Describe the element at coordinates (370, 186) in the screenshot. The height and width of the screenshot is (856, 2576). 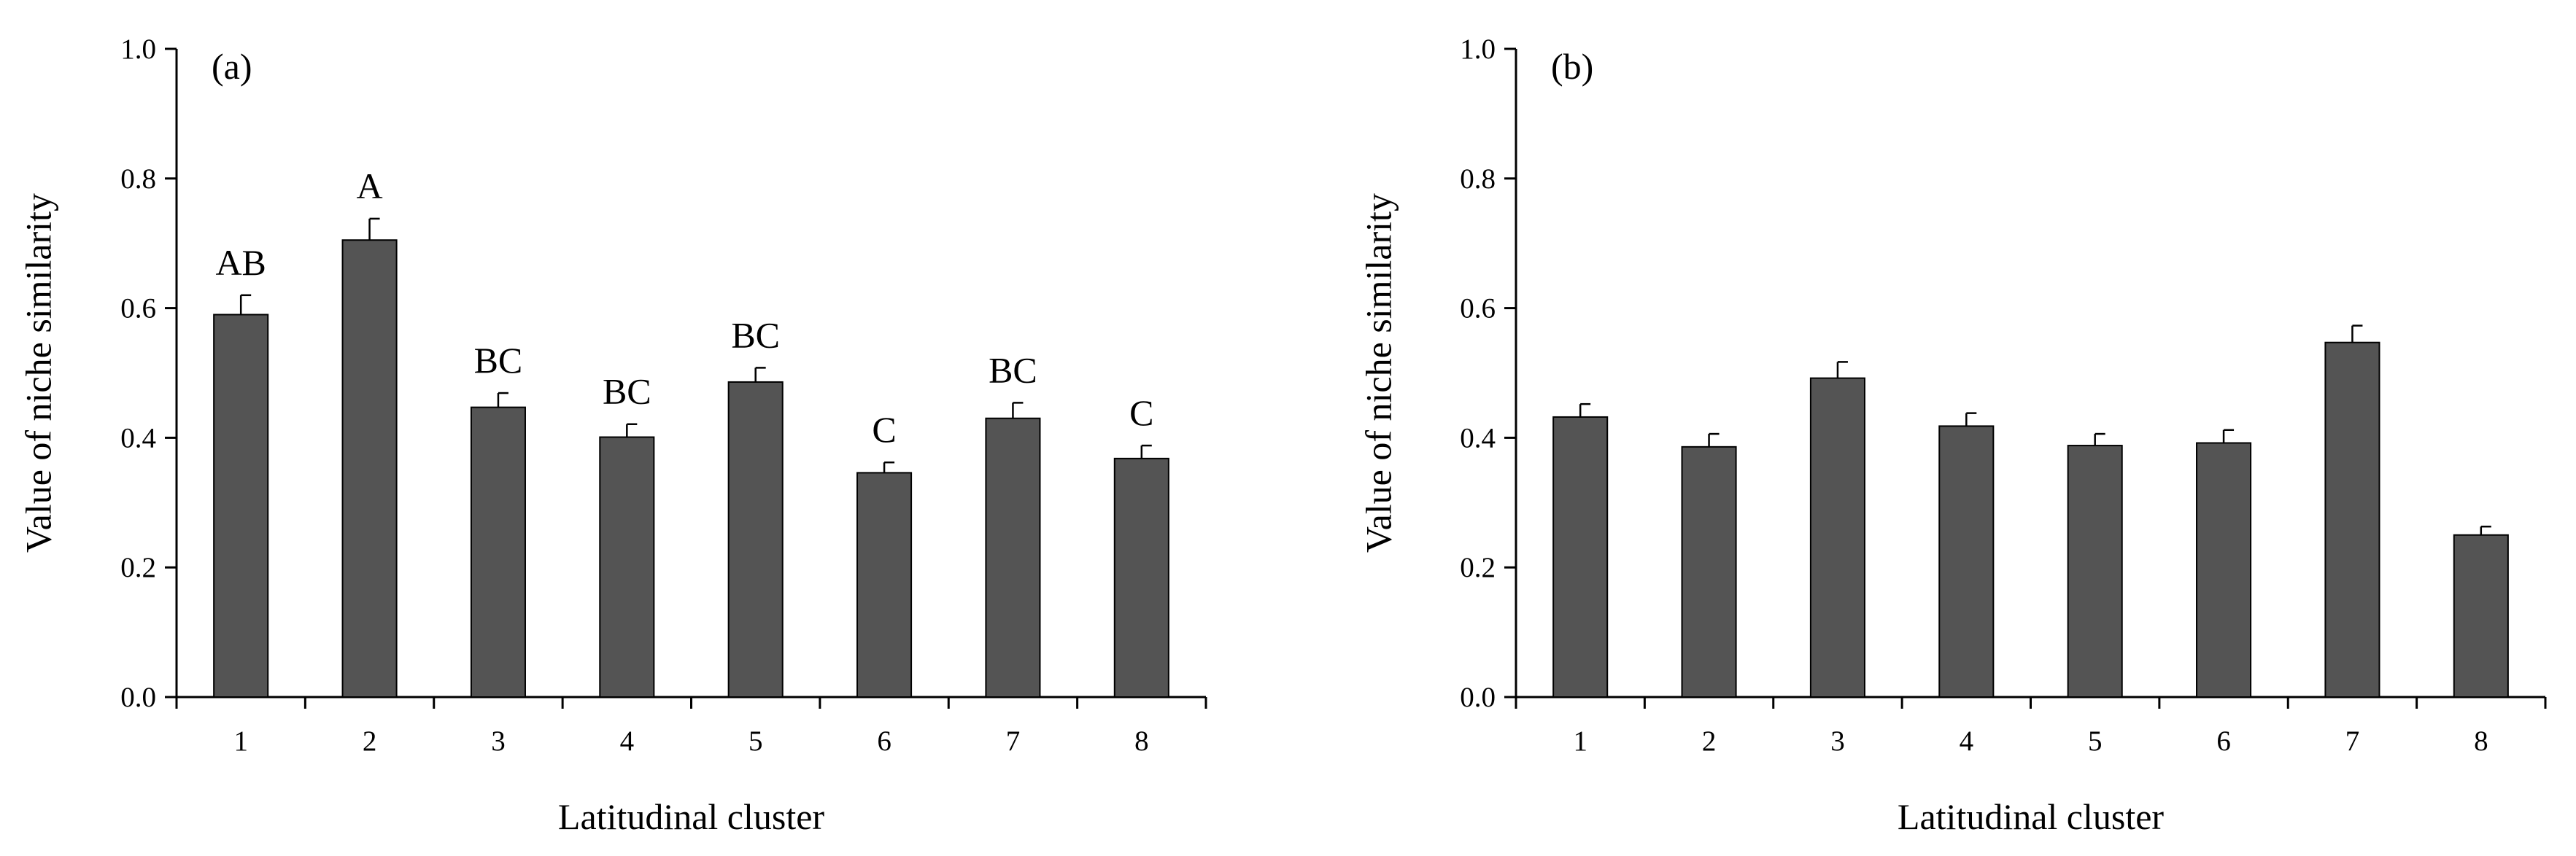
I see `significance-label: A` at that location.